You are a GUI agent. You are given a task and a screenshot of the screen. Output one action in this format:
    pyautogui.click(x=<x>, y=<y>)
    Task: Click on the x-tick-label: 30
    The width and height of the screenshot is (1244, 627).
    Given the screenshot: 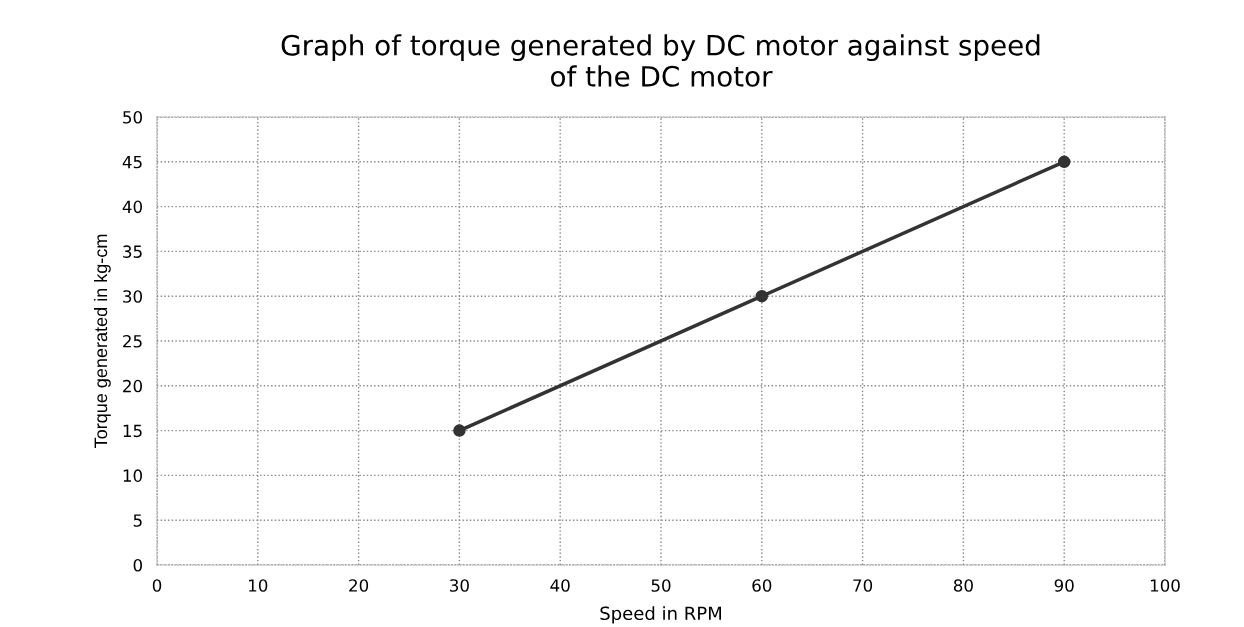 What is the action you would take?
    pyautogui.click(x=459, y=585)
    